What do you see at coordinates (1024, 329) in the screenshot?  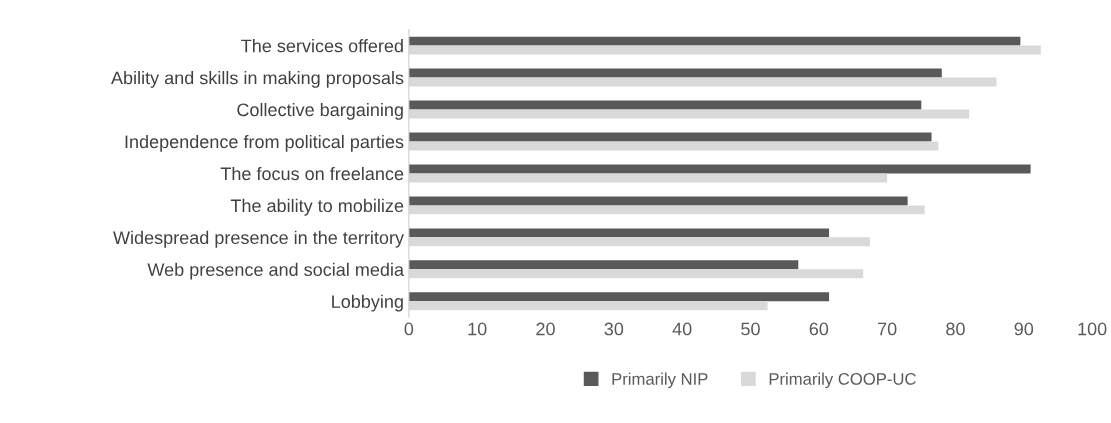 I see `x-tick-label: 90` at bounding box center [1024, 329].